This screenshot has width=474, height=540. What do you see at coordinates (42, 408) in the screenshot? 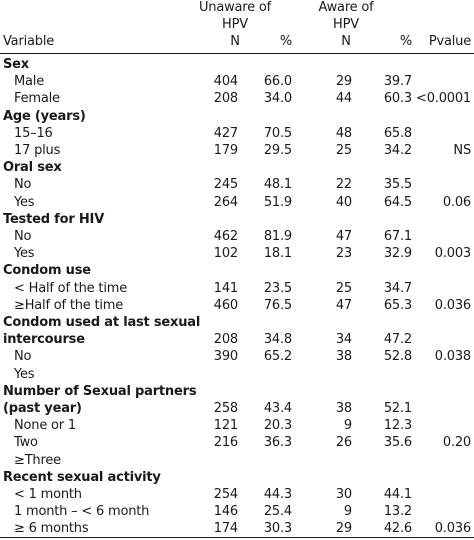
I see `section-label: (past year)` at bounding box center [42, 408].